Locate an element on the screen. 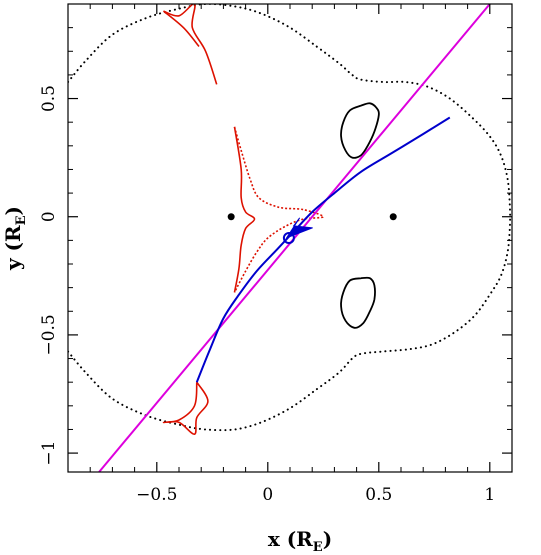 The image size is (541, 555). y-tick-label: 0.5 is located at coordinates (49, 98).